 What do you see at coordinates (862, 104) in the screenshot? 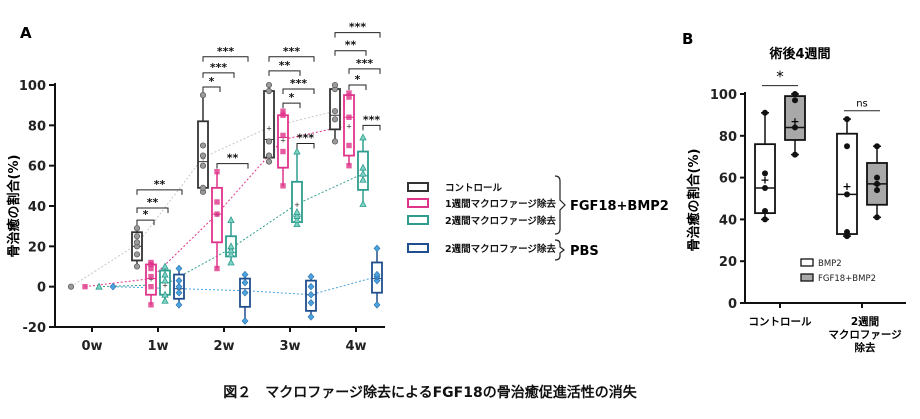
I see `significance-label: ns` at bounding box center [862, 104].